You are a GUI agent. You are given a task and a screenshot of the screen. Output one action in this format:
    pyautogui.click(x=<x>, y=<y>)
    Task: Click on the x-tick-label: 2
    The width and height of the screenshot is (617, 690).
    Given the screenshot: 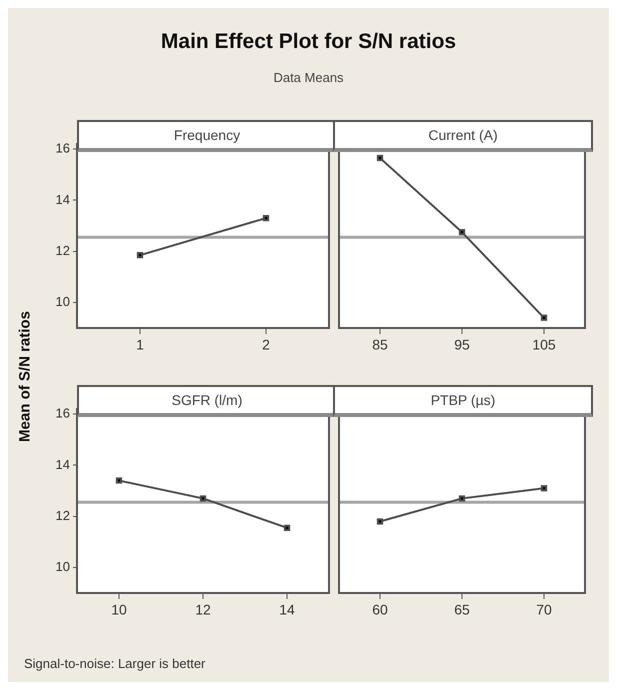 What is the action you would take?
    pyautogui.click(x=266, y=344)
    